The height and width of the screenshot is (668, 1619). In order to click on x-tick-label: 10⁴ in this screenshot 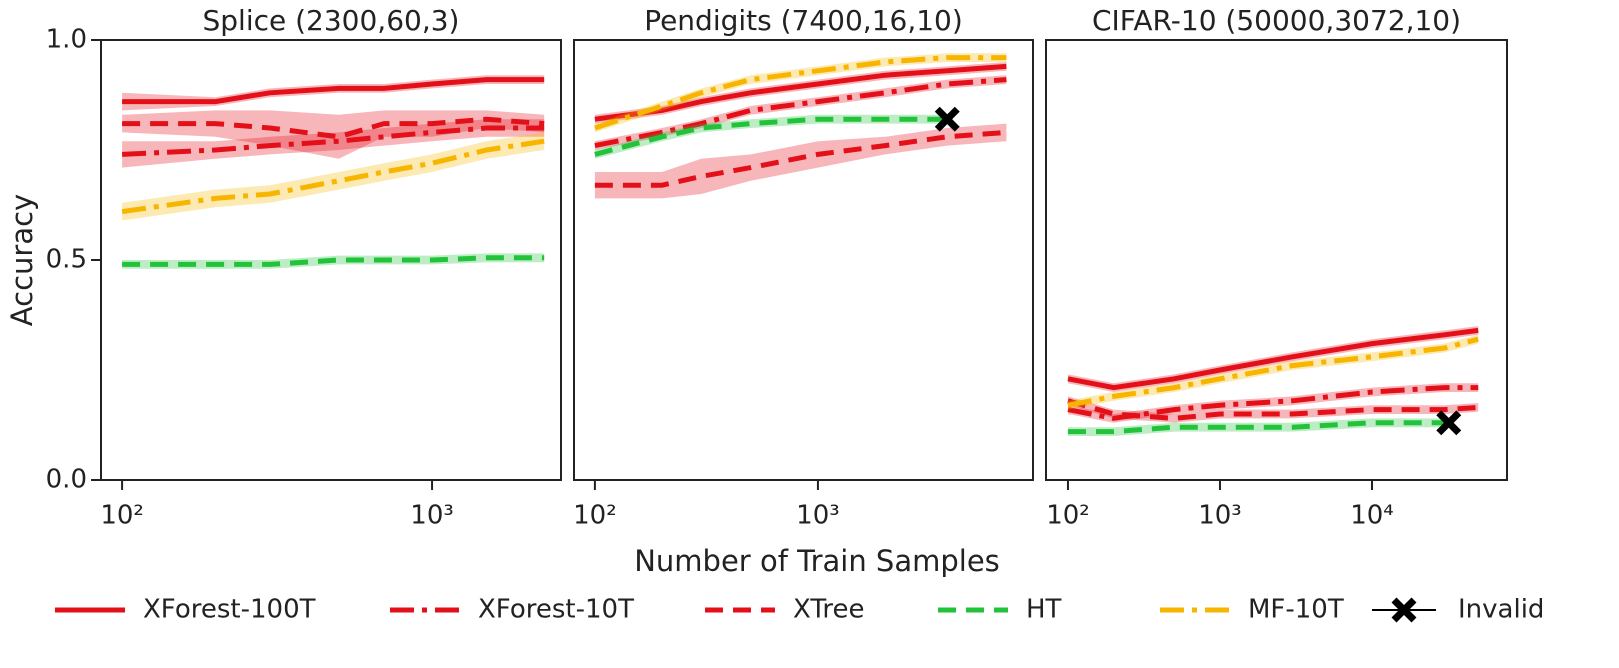, I will do `click(1372, 516)`.